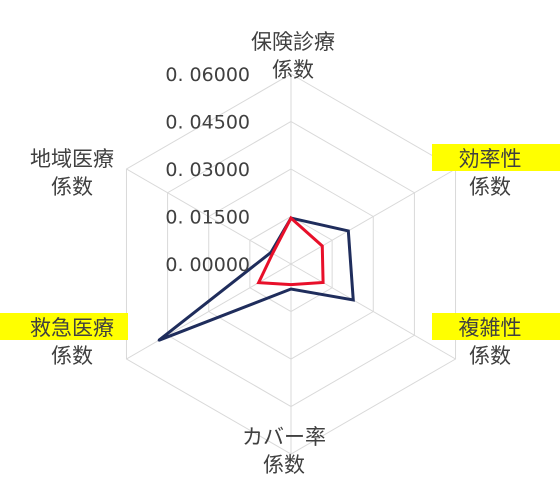  What do you see at coordinates (284, 437) in the screenshot?
I see `axis-label-4-line-1: カバー率` at bounding box center [284, 437].